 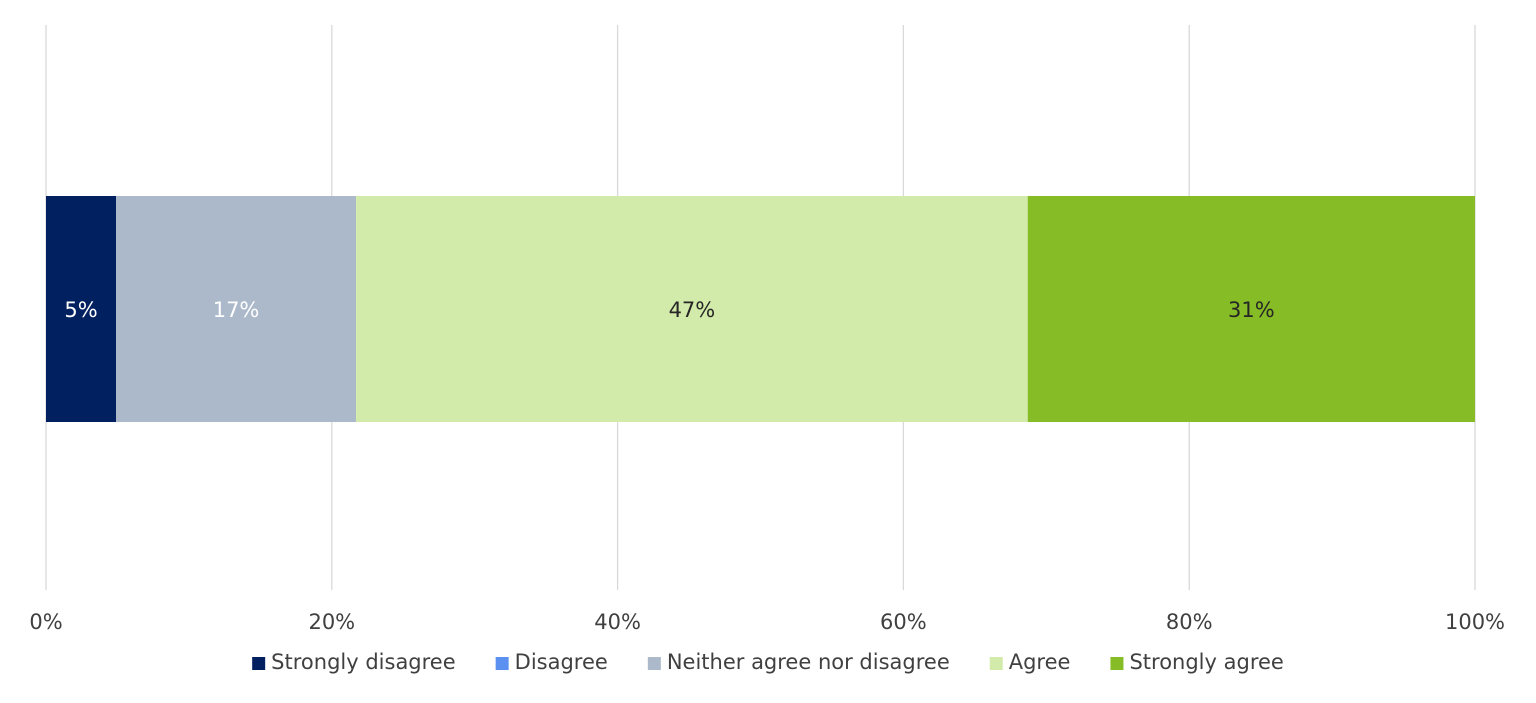 What do you see at coordinates (1040, 662) in the screenshot?
I see `legend-label: Agree` at bounding box center [1040, 662].